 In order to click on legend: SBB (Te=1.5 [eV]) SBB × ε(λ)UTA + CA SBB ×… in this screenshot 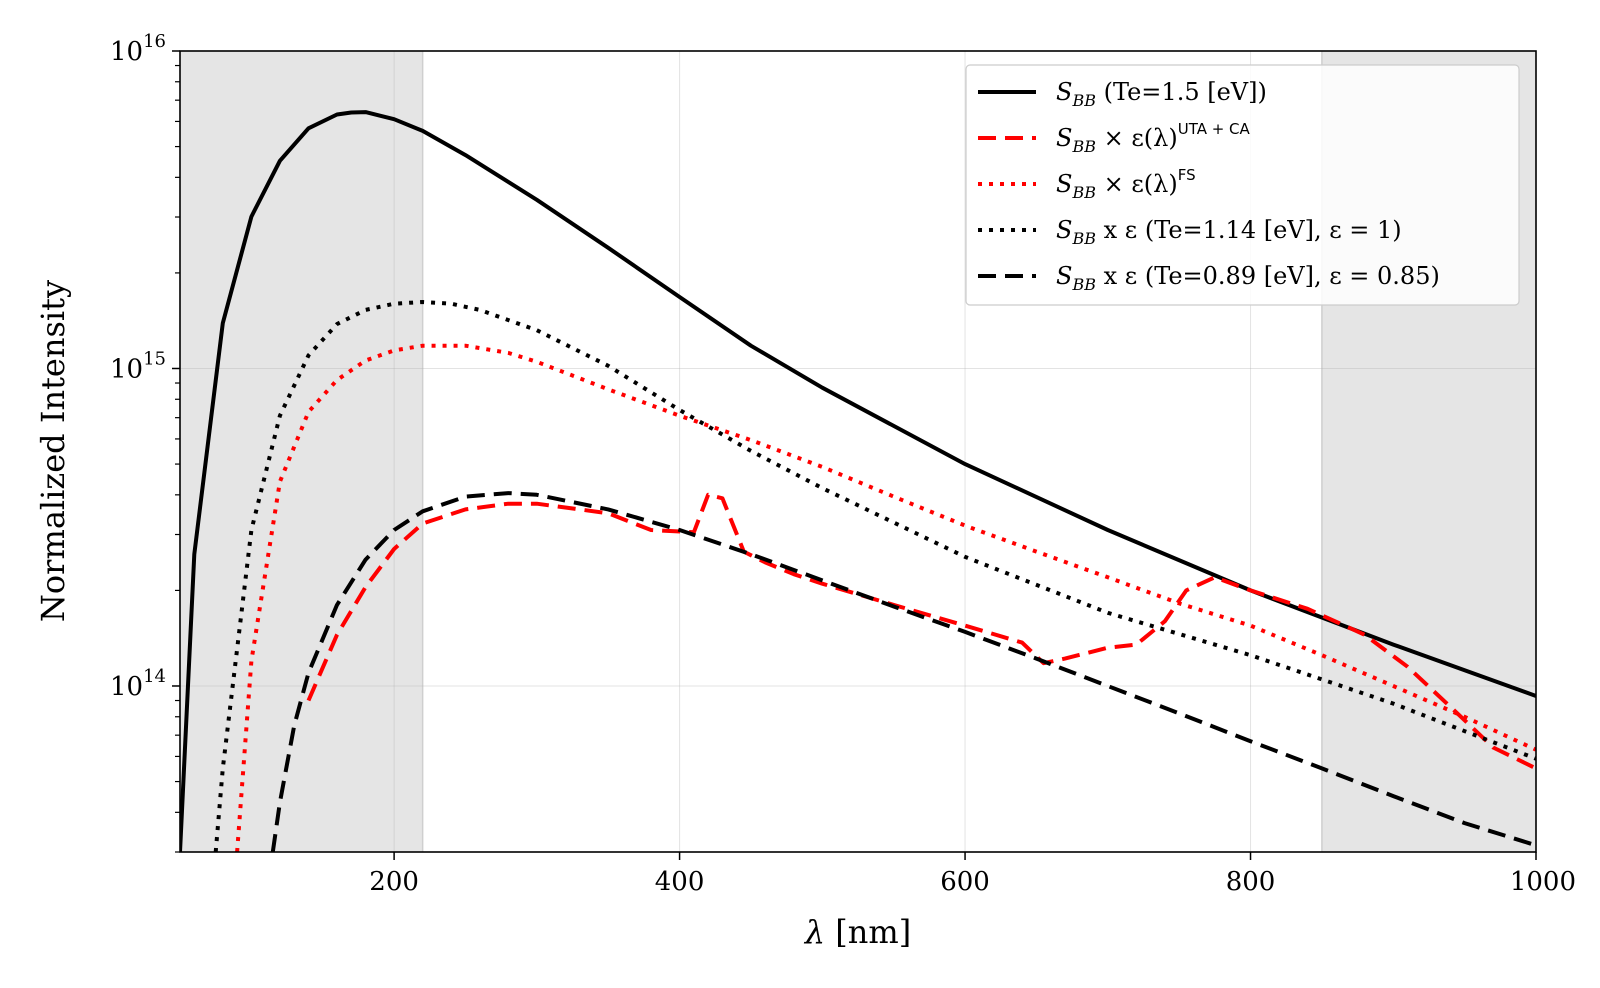, I will do `click(1242, 185)`.